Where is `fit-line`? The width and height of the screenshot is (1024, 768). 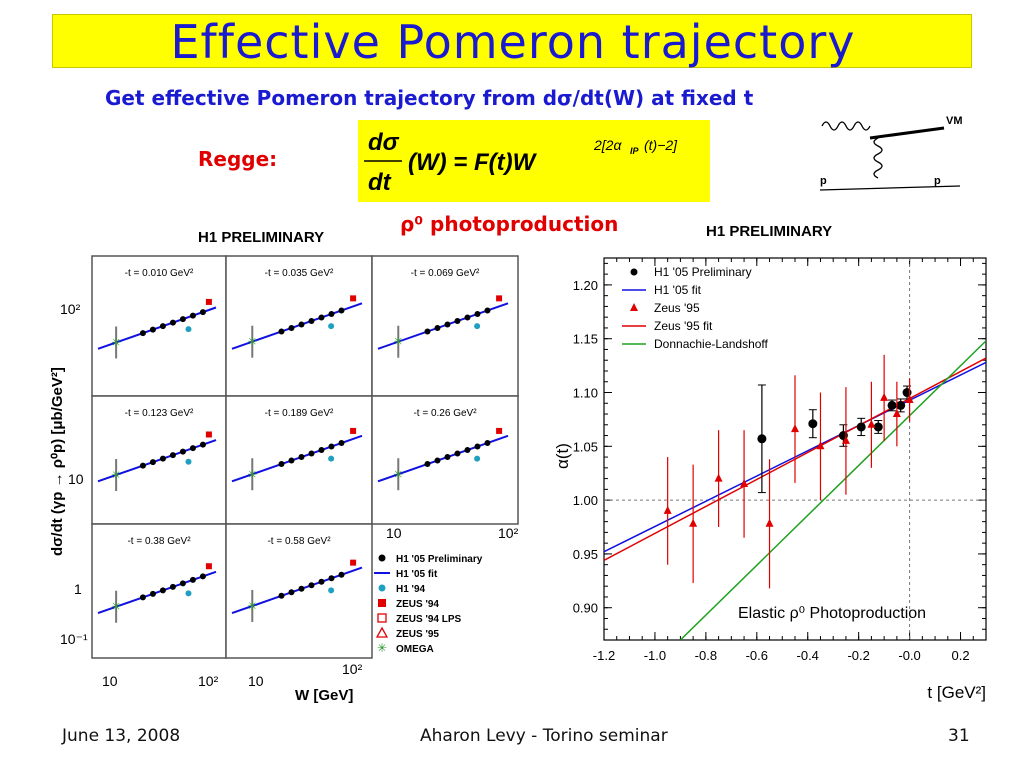 fit-line is located at coordinates (157, 461).